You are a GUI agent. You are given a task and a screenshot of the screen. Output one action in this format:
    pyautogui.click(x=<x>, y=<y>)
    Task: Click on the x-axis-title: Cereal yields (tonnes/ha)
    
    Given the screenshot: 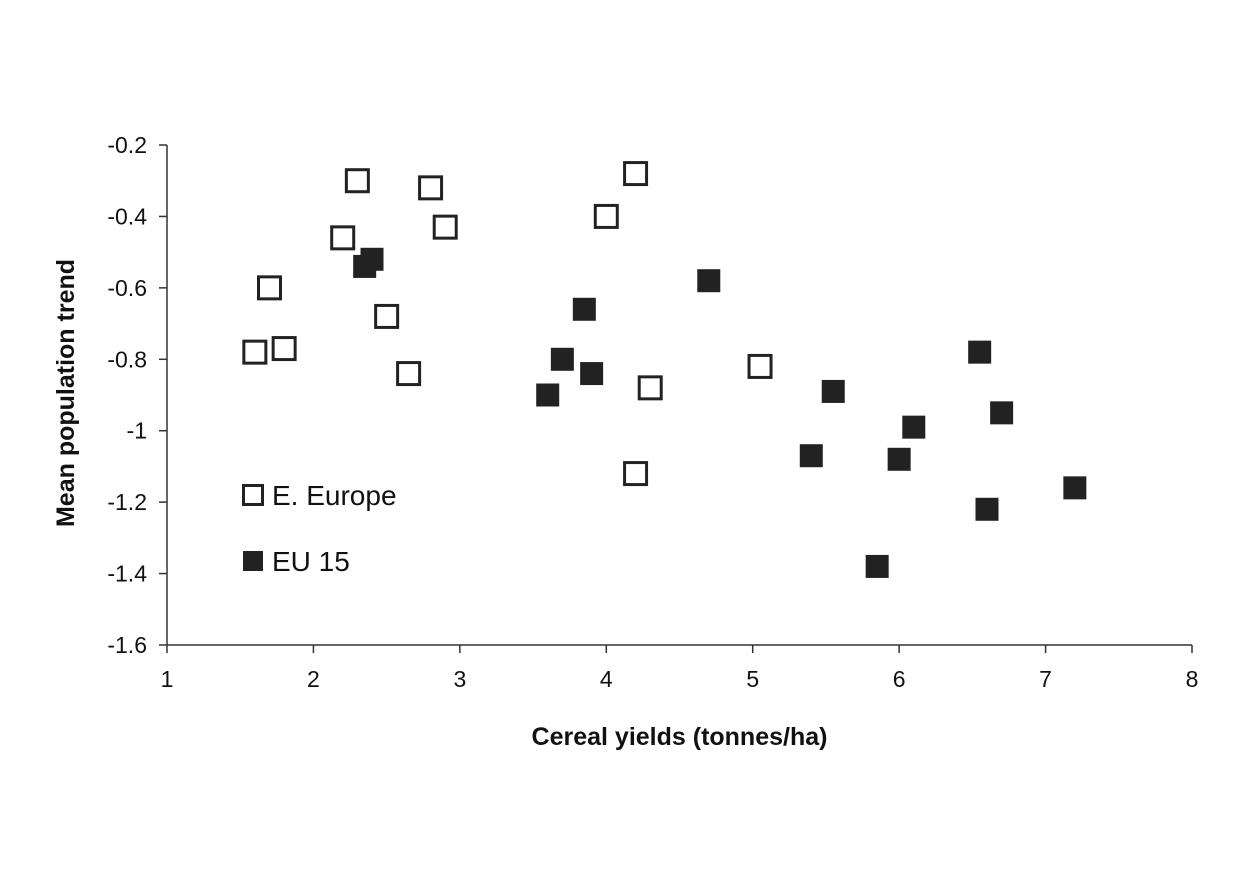 What is the action you would take?
    pyautogui.click(x=680, y=737)
    